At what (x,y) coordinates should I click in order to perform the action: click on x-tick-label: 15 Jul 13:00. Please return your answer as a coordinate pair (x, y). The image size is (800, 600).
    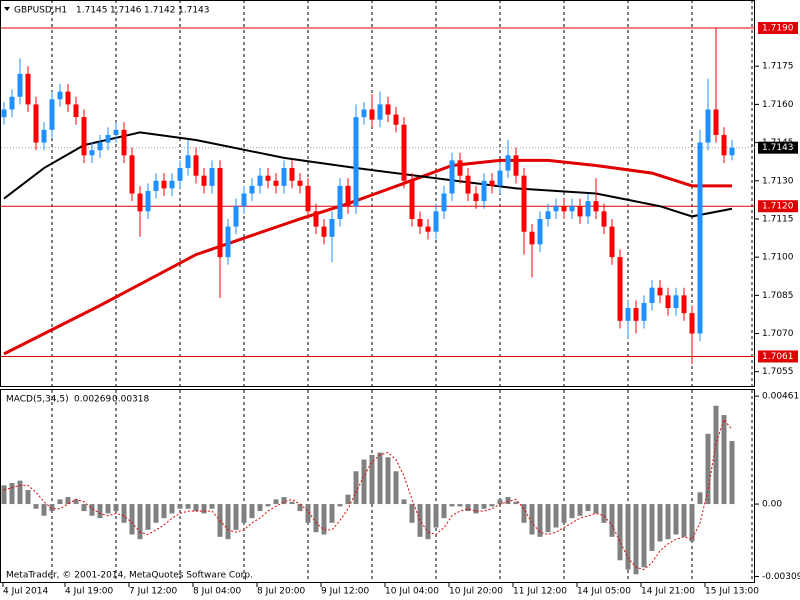
    Looking at the image, I should click on (732, 592).